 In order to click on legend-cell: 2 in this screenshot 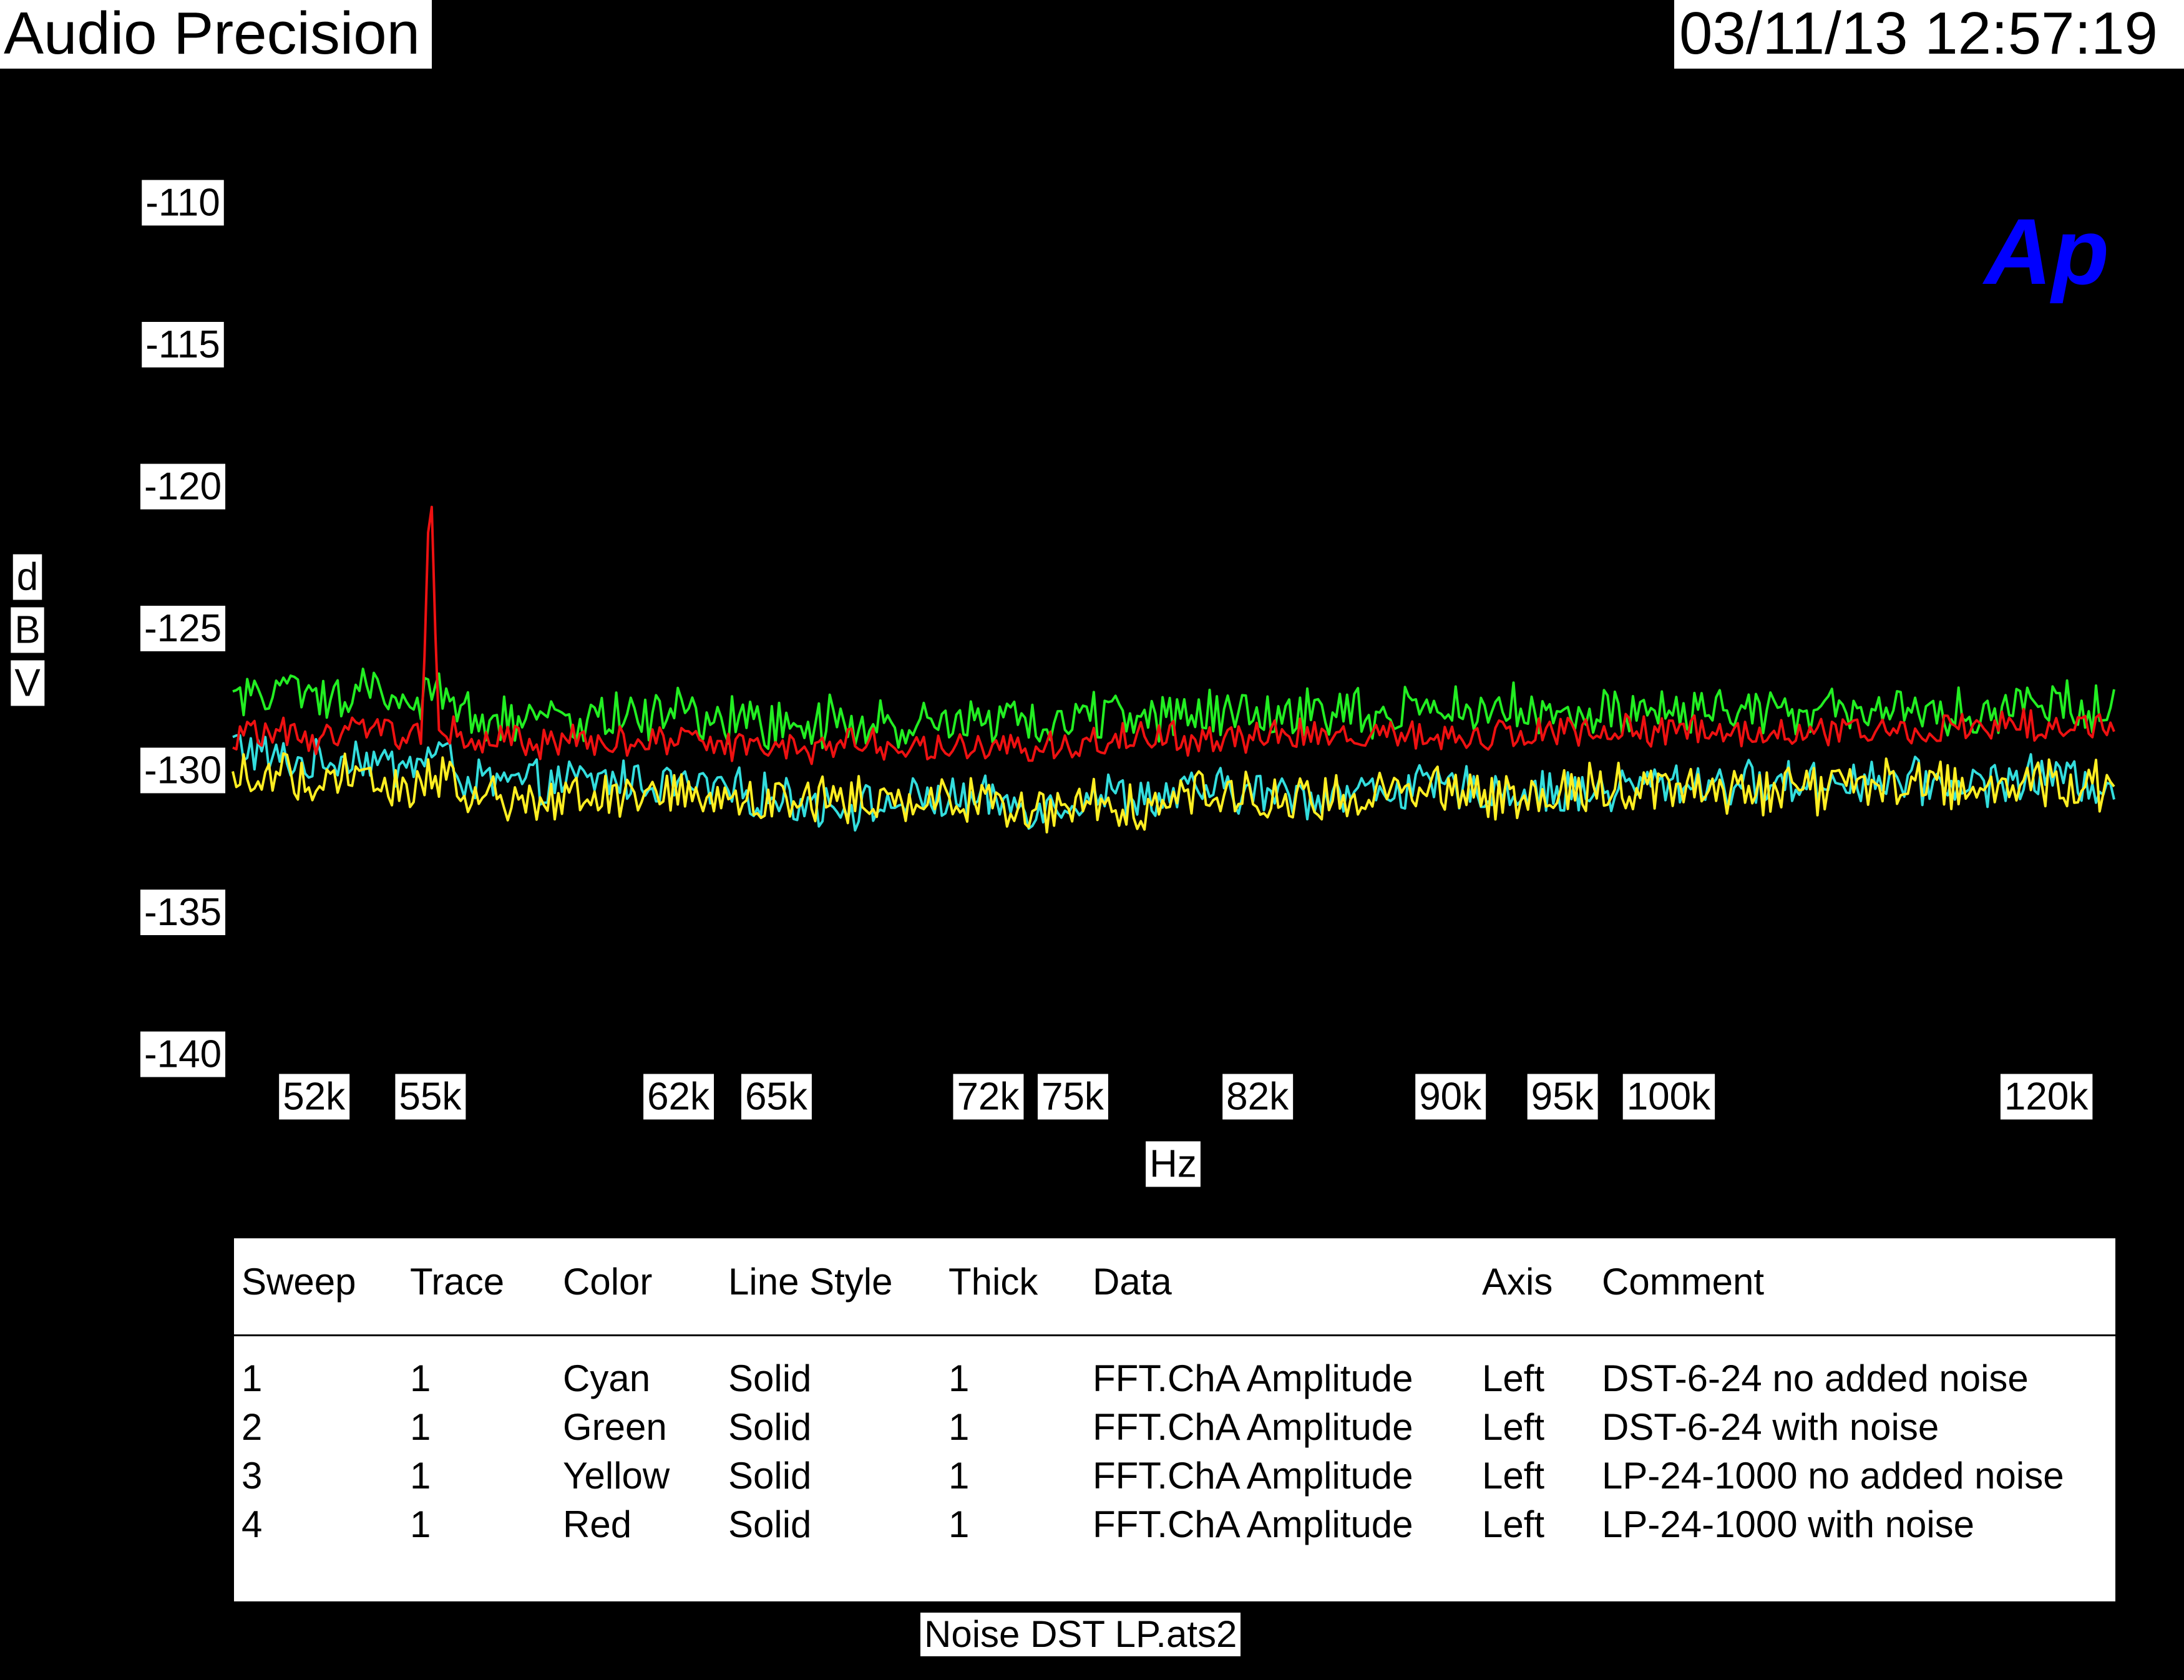, I will do `click(252, 1427)`.